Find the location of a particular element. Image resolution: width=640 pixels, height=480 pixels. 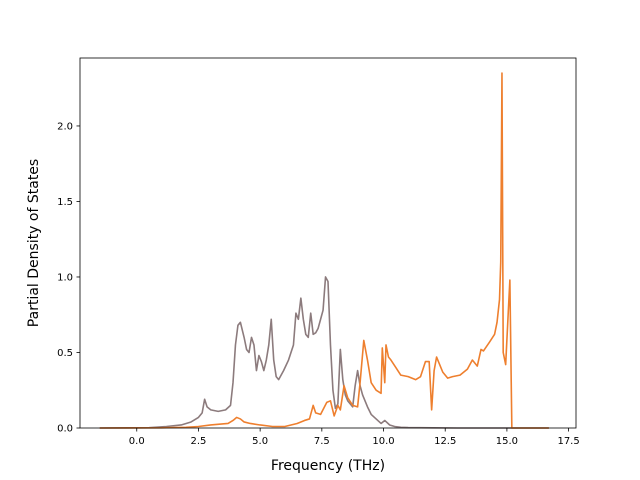

x-tick-label: 10.0 is located at coordinates (383, 441).